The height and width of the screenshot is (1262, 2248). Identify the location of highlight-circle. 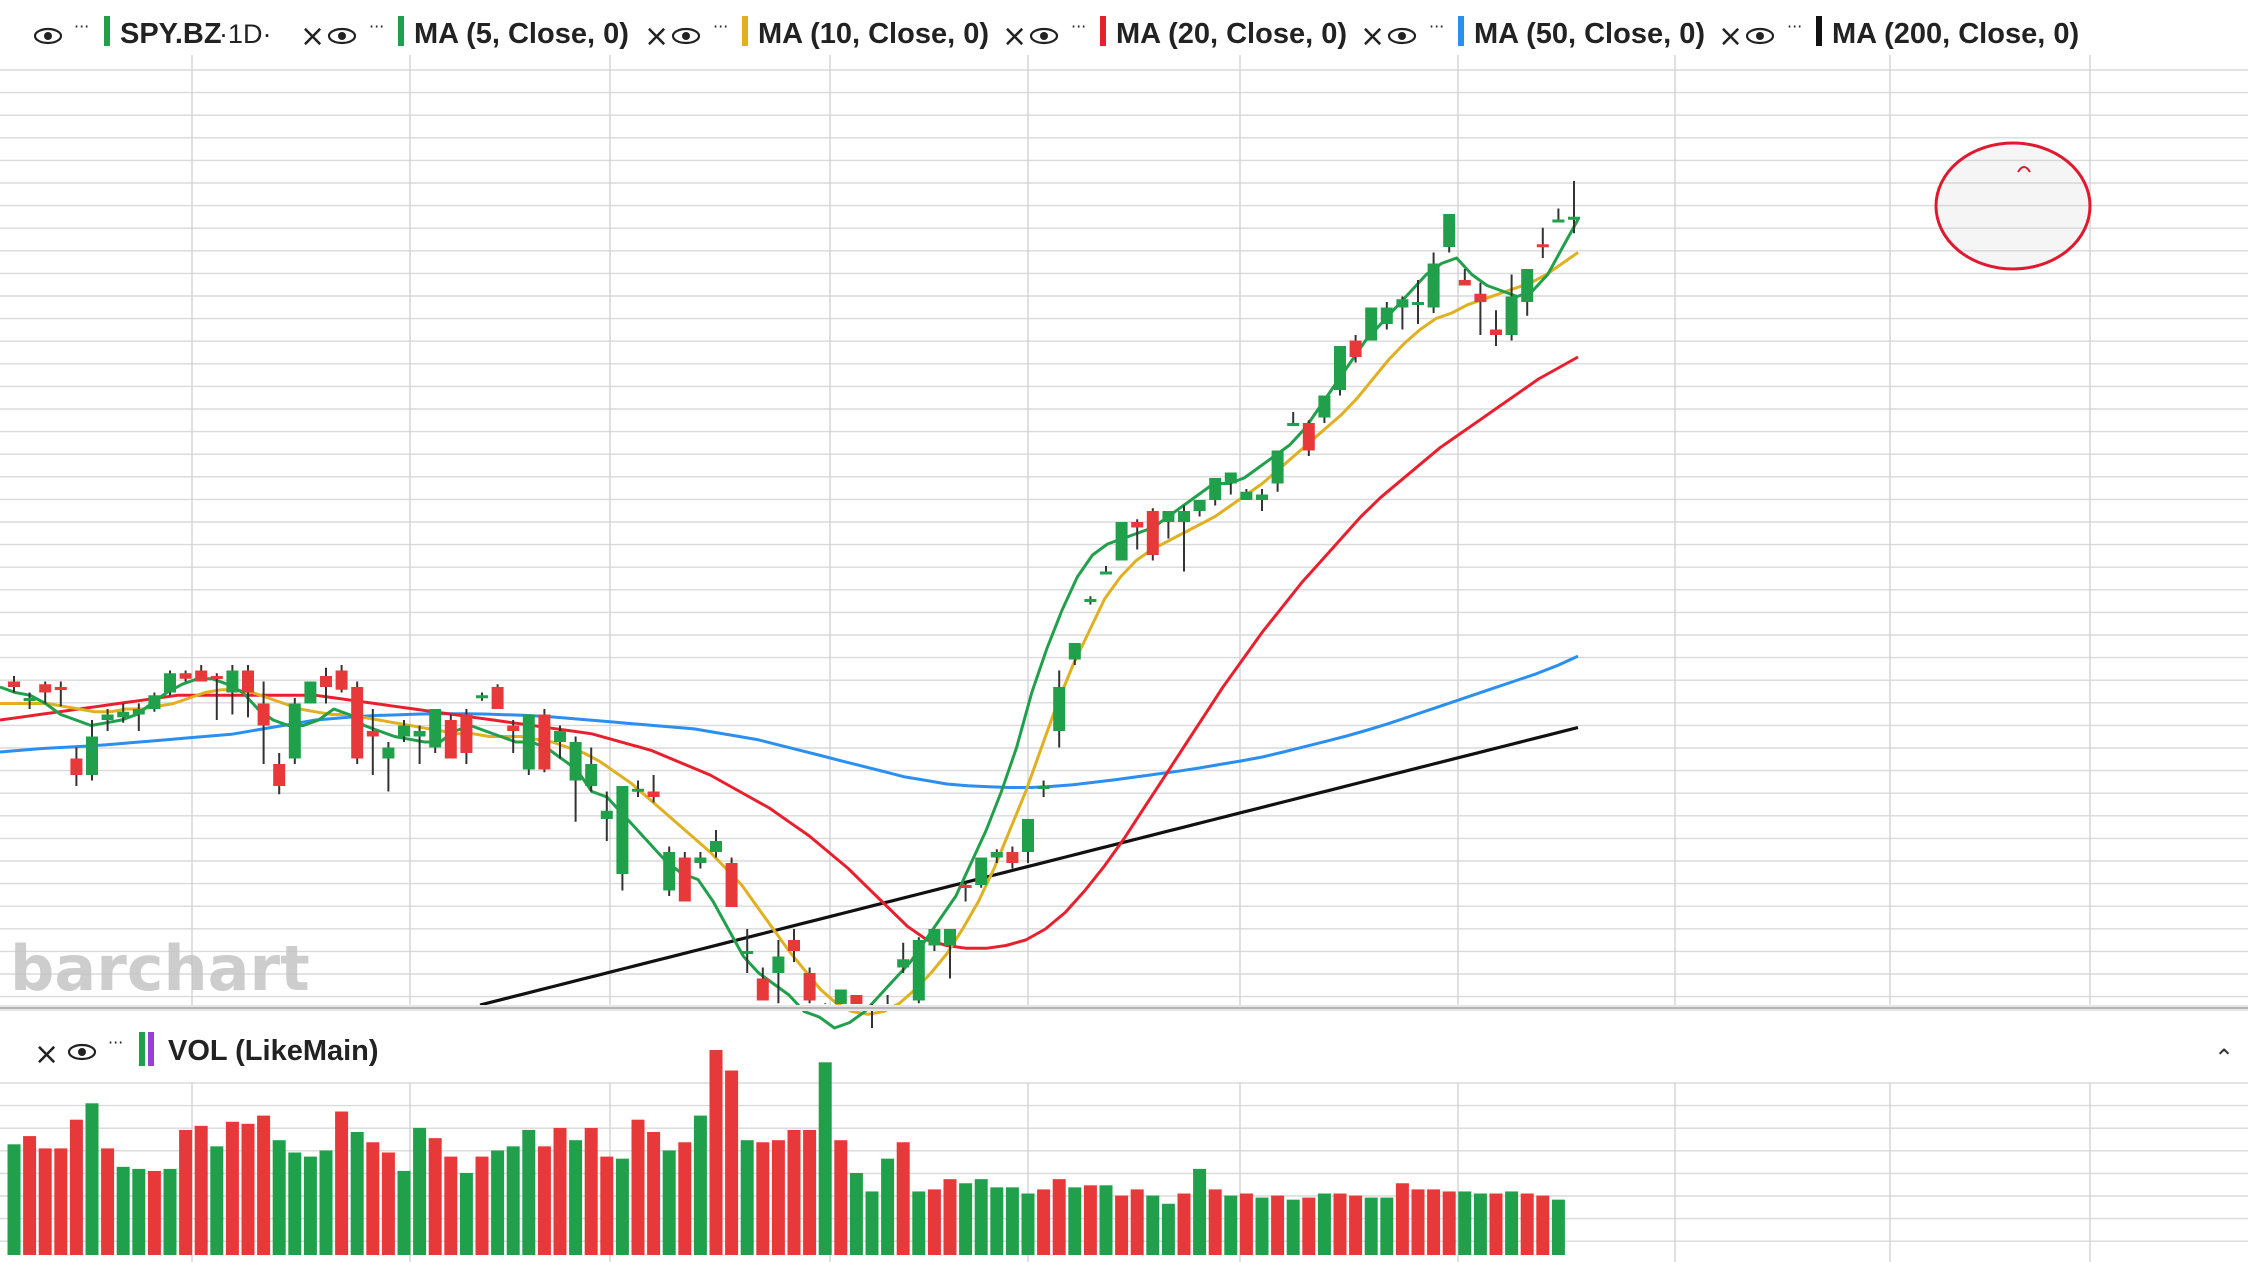
(2013, 206).